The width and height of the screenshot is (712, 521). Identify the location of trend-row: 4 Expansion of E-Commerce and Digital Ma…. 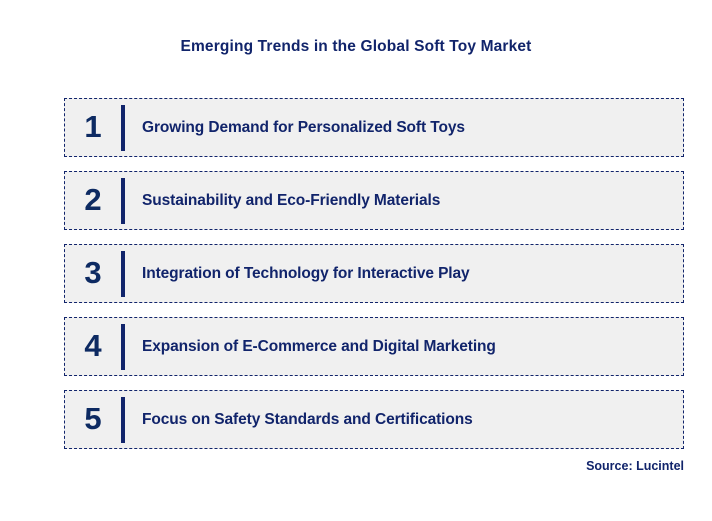
(374, 346).